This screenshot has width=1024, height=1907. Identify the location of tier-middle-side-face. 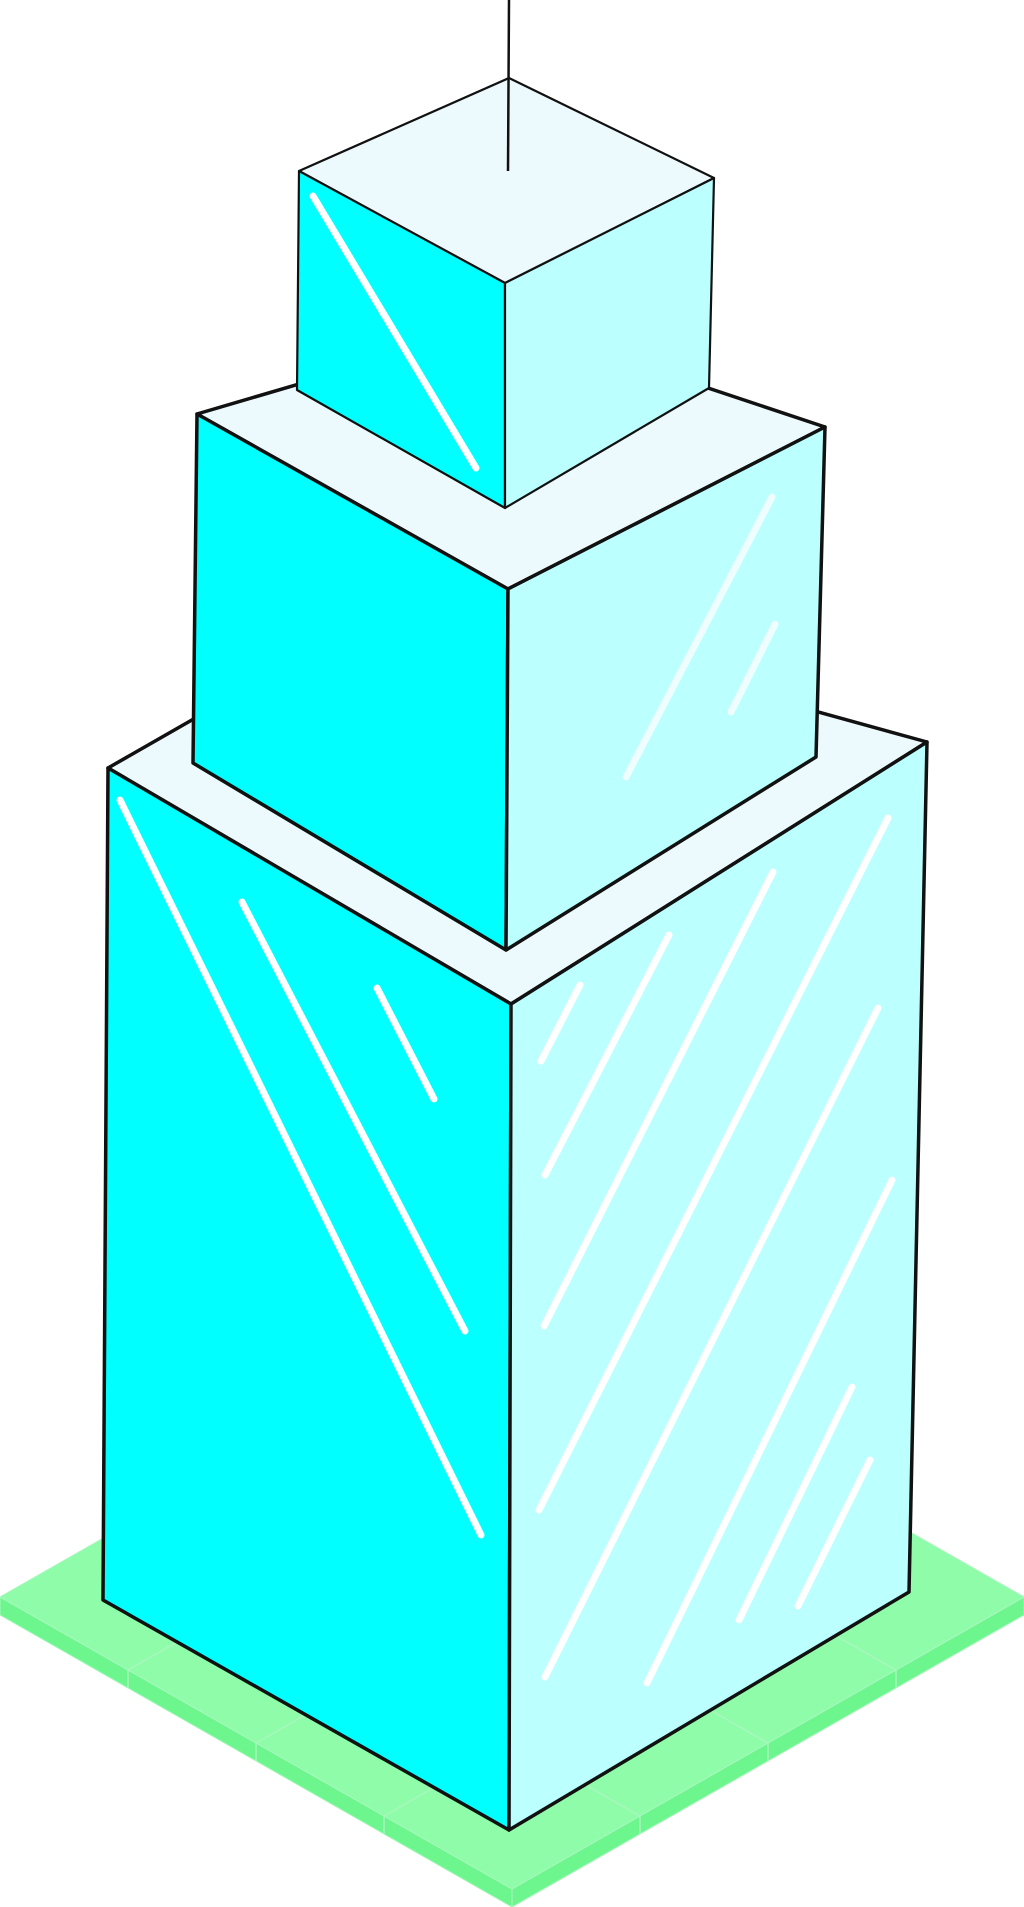
(665, 688).